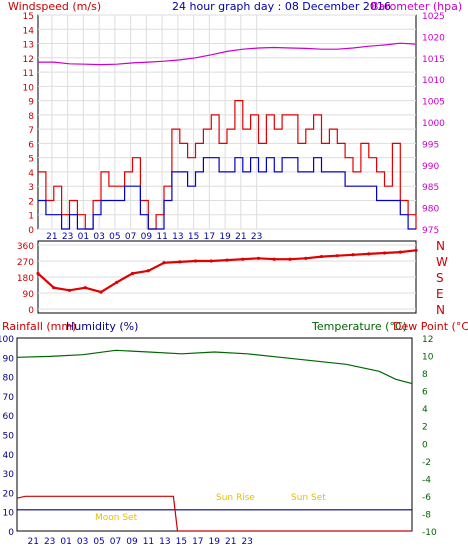  Describe the element at coordinates (31, 174) in the screenshot. I see `y-left-tick-label: 4` at that location.